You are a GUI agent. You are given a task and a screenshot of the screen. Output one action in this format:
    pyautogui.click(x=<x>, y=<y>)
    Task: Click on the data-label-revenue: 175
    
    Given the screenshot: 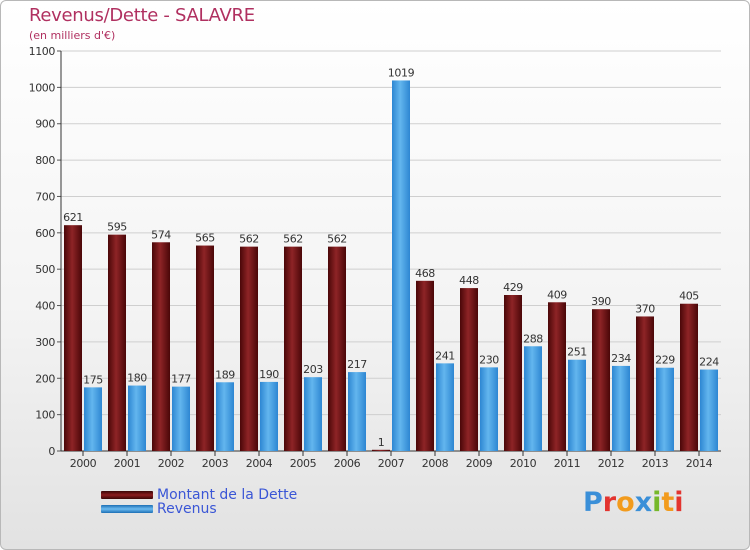 What is the action you would take?
    pyautogui.click(x=93, y=379)
    